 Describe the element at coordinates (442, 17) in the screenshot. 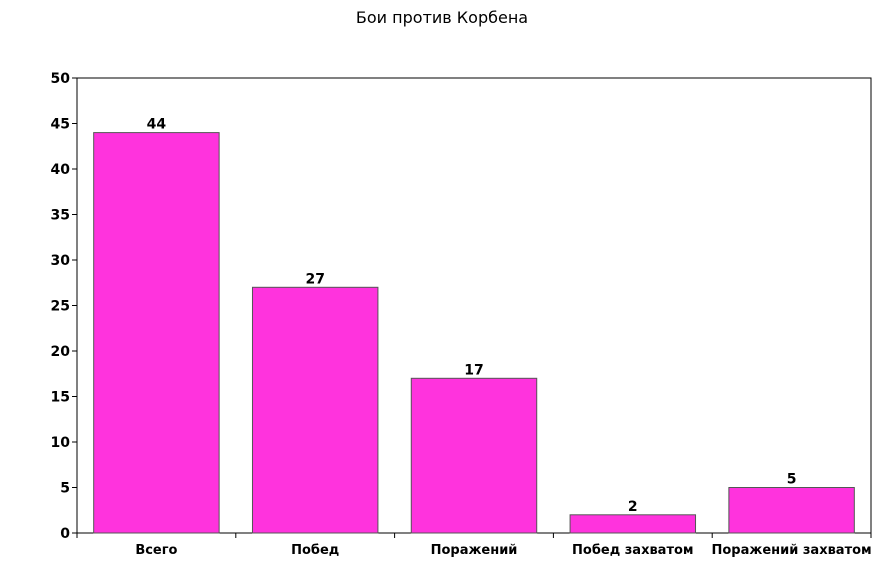

I see `chart-title: Бои против Корбена` at that location.